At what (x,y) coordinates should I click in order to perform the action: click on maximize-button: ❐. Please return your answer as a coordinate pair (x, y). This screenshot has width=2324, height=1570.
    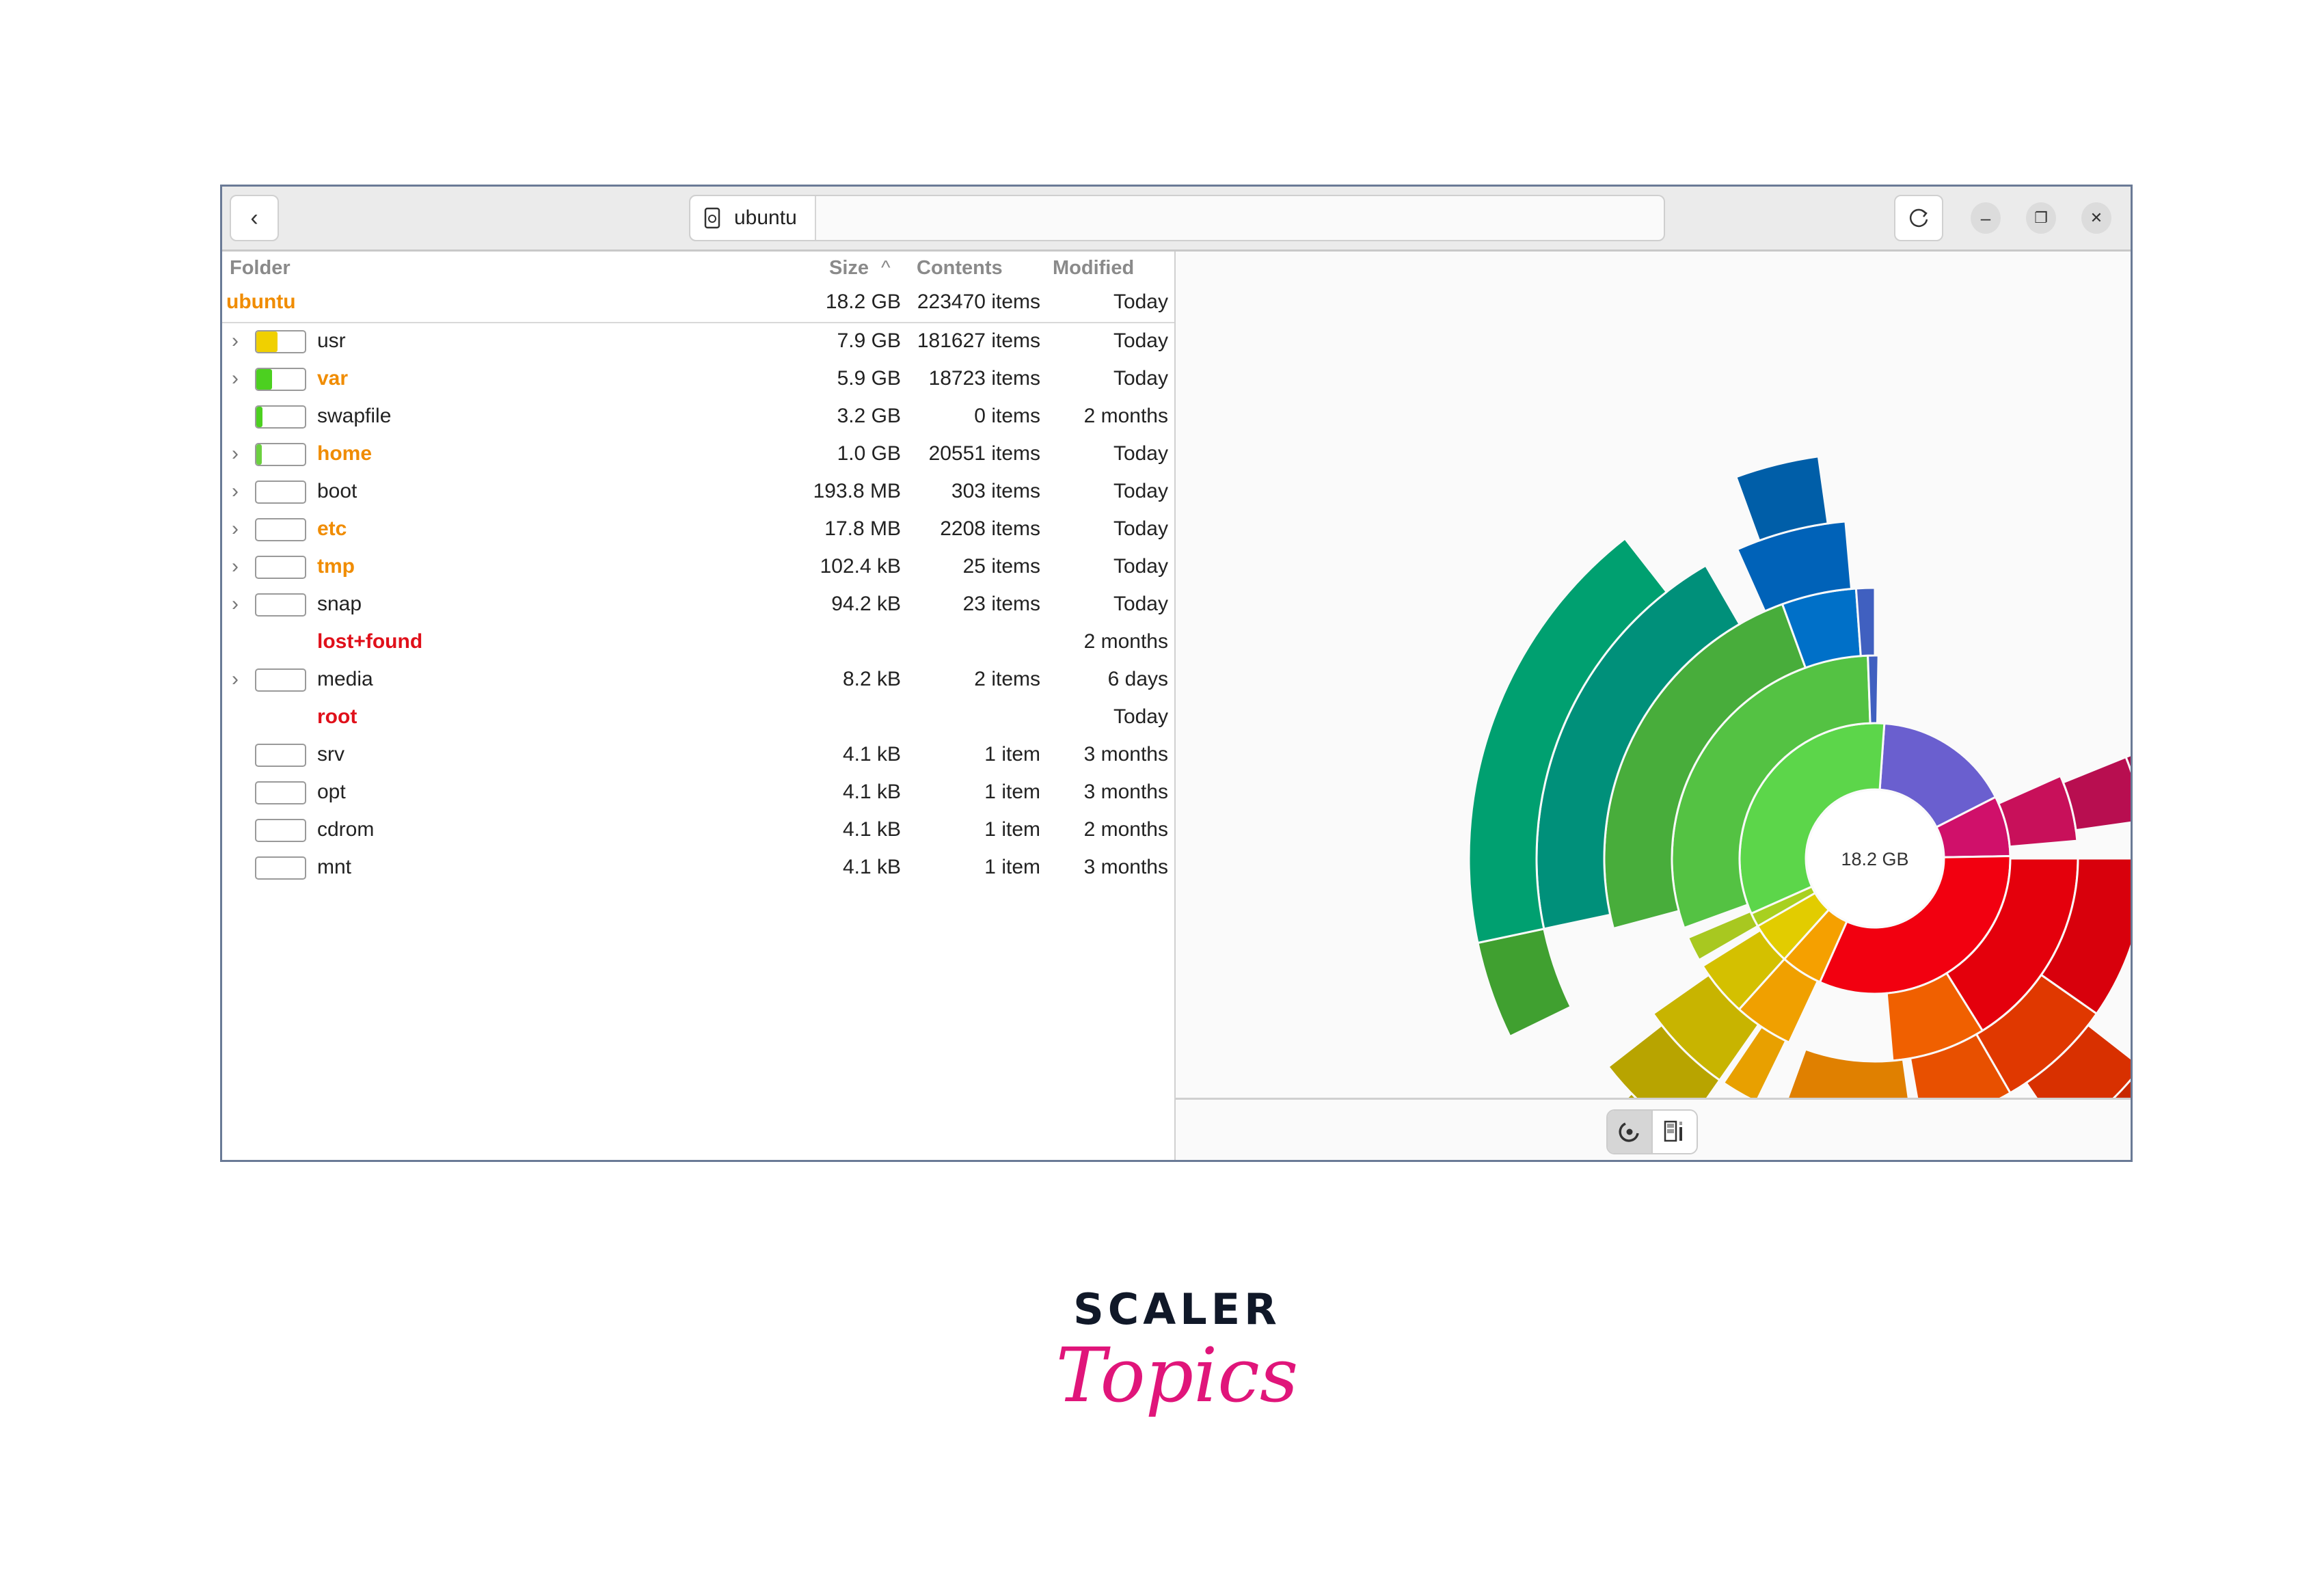
    Looking at the image, I should click on (2041, 218).